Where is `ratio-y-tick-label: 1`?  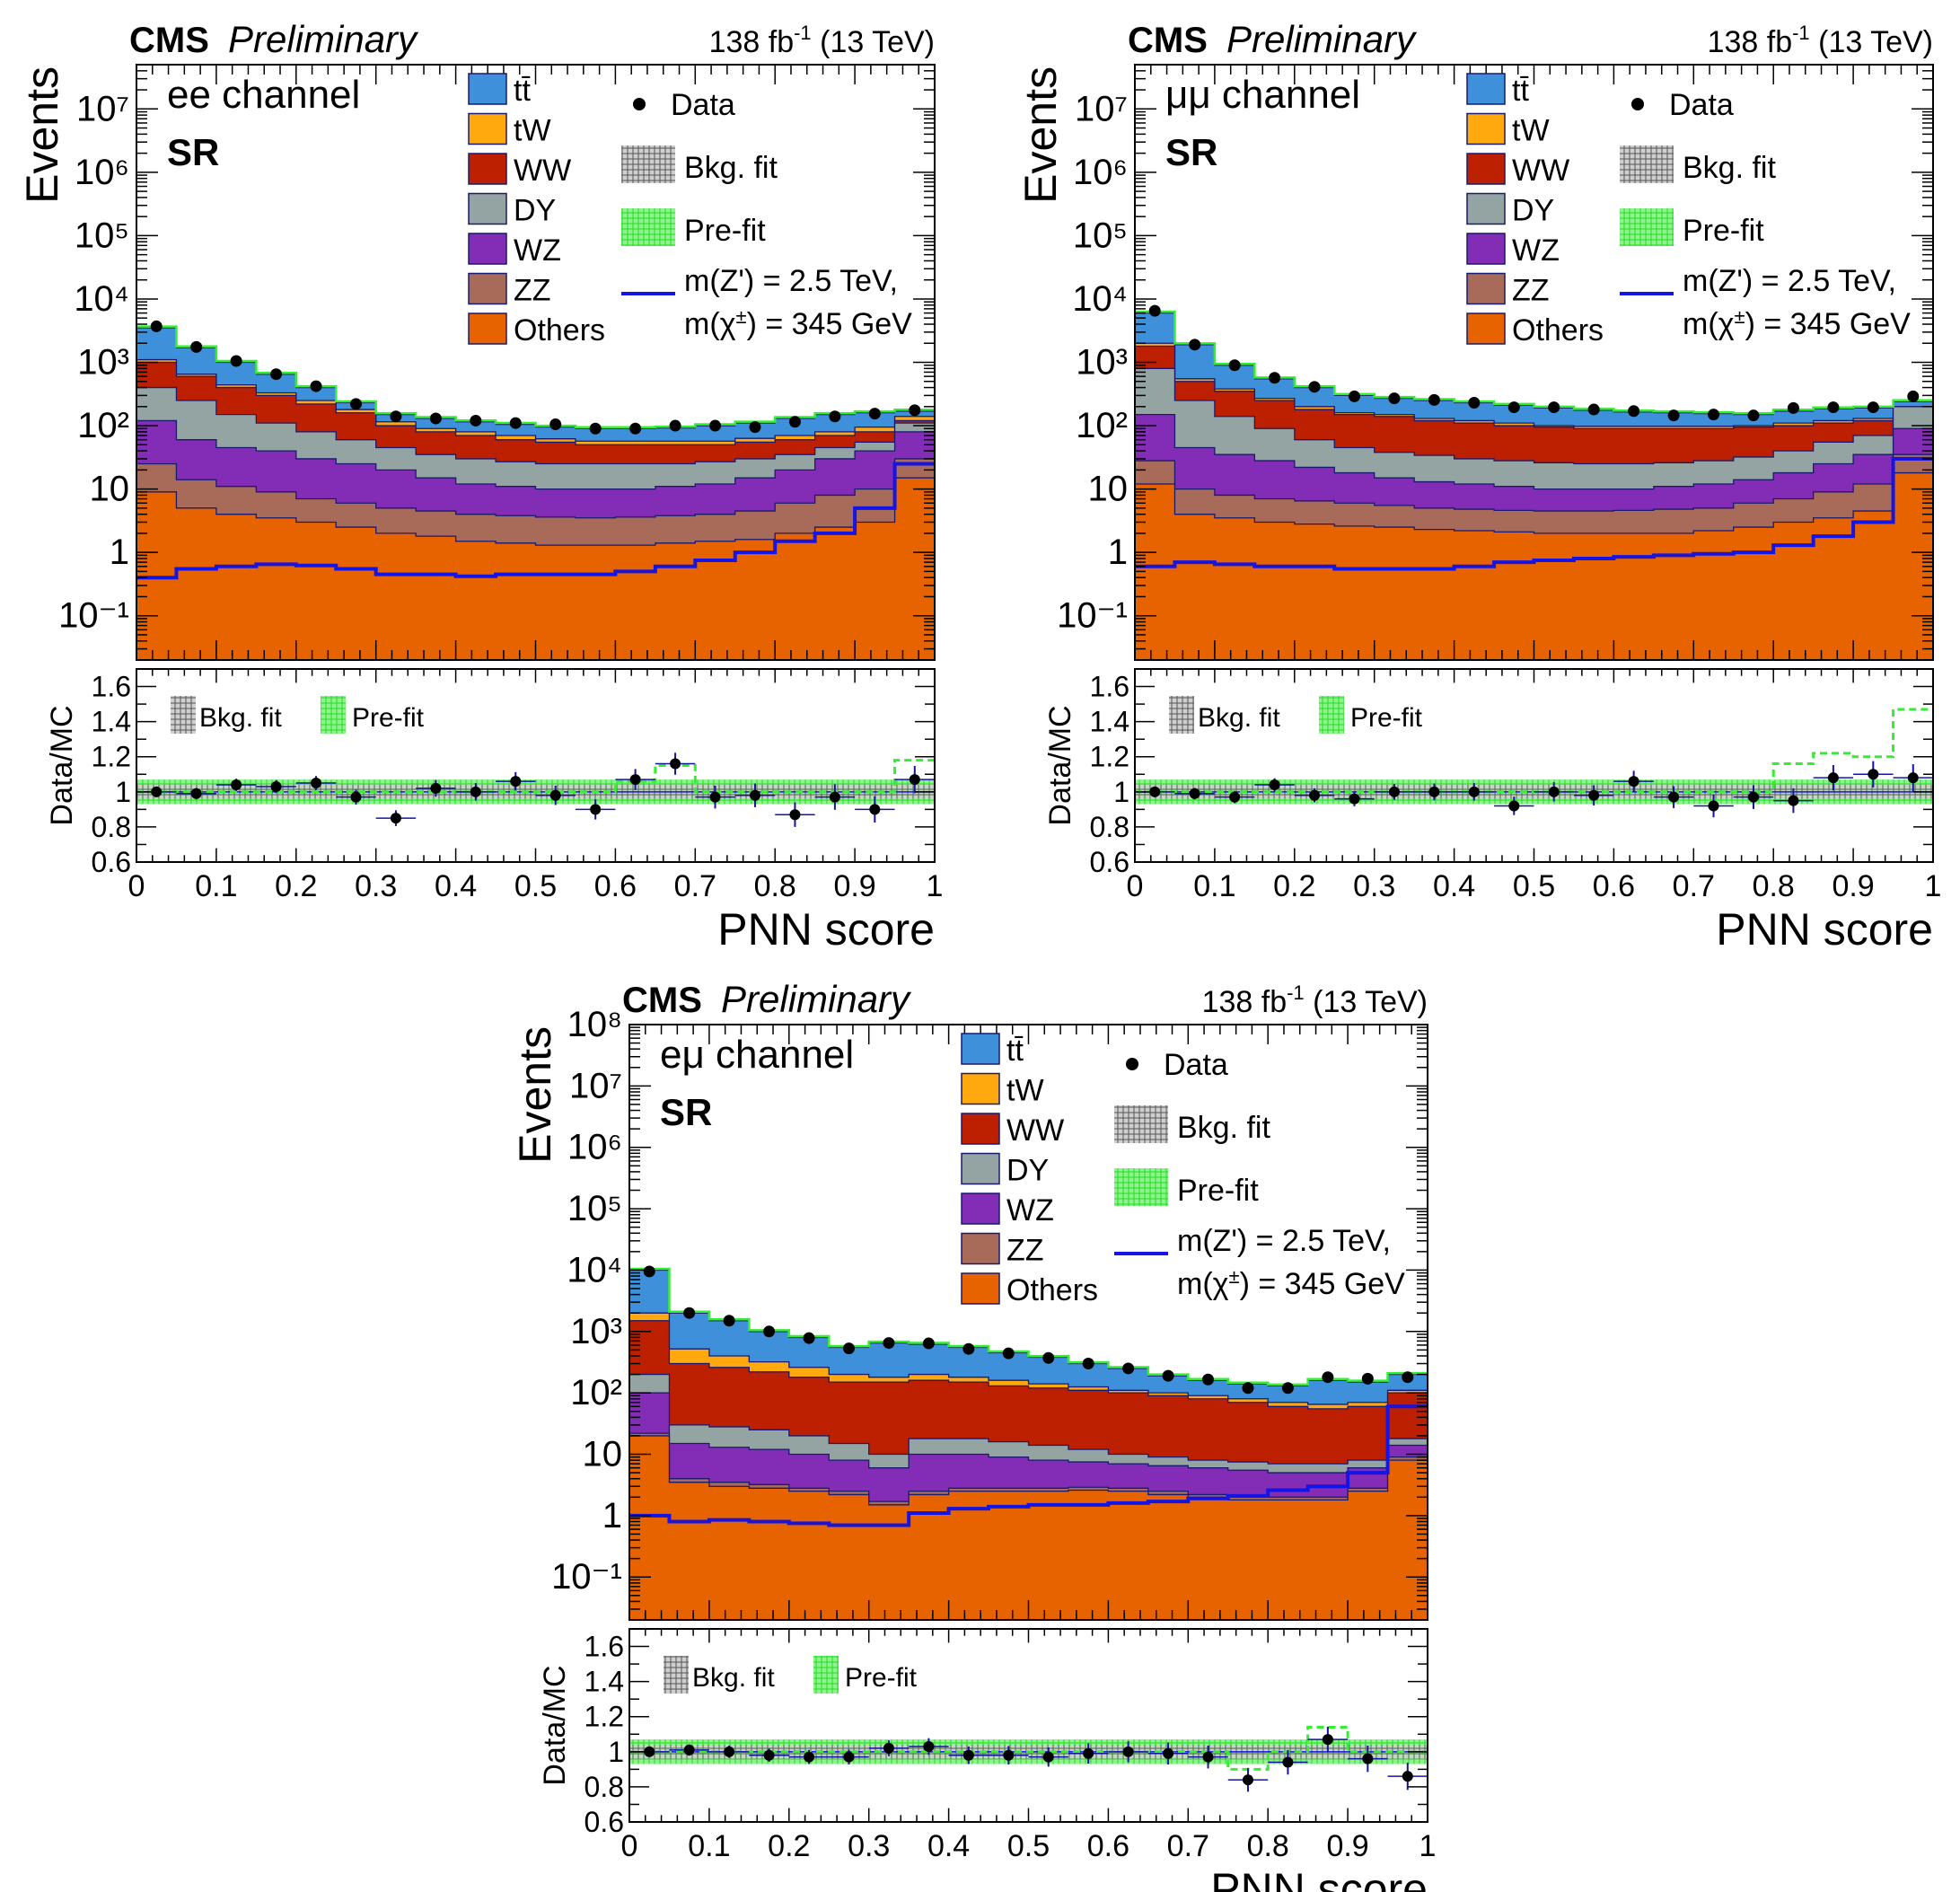 ratio-y-tick-label: 1 is located at coordinates (616, 1752).